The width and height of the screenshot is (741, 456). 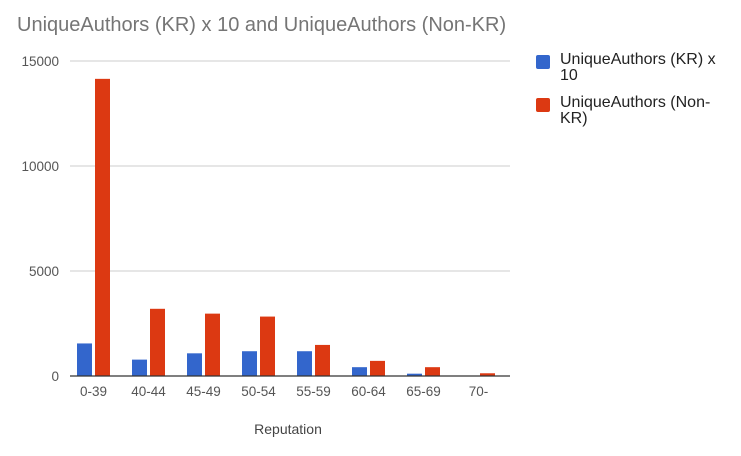 What do you see at coordinates (638, 67) in the screenshot?
I see `legend-label: UniqueAuthors (KR) x 10` at bounding box center [638, 67].